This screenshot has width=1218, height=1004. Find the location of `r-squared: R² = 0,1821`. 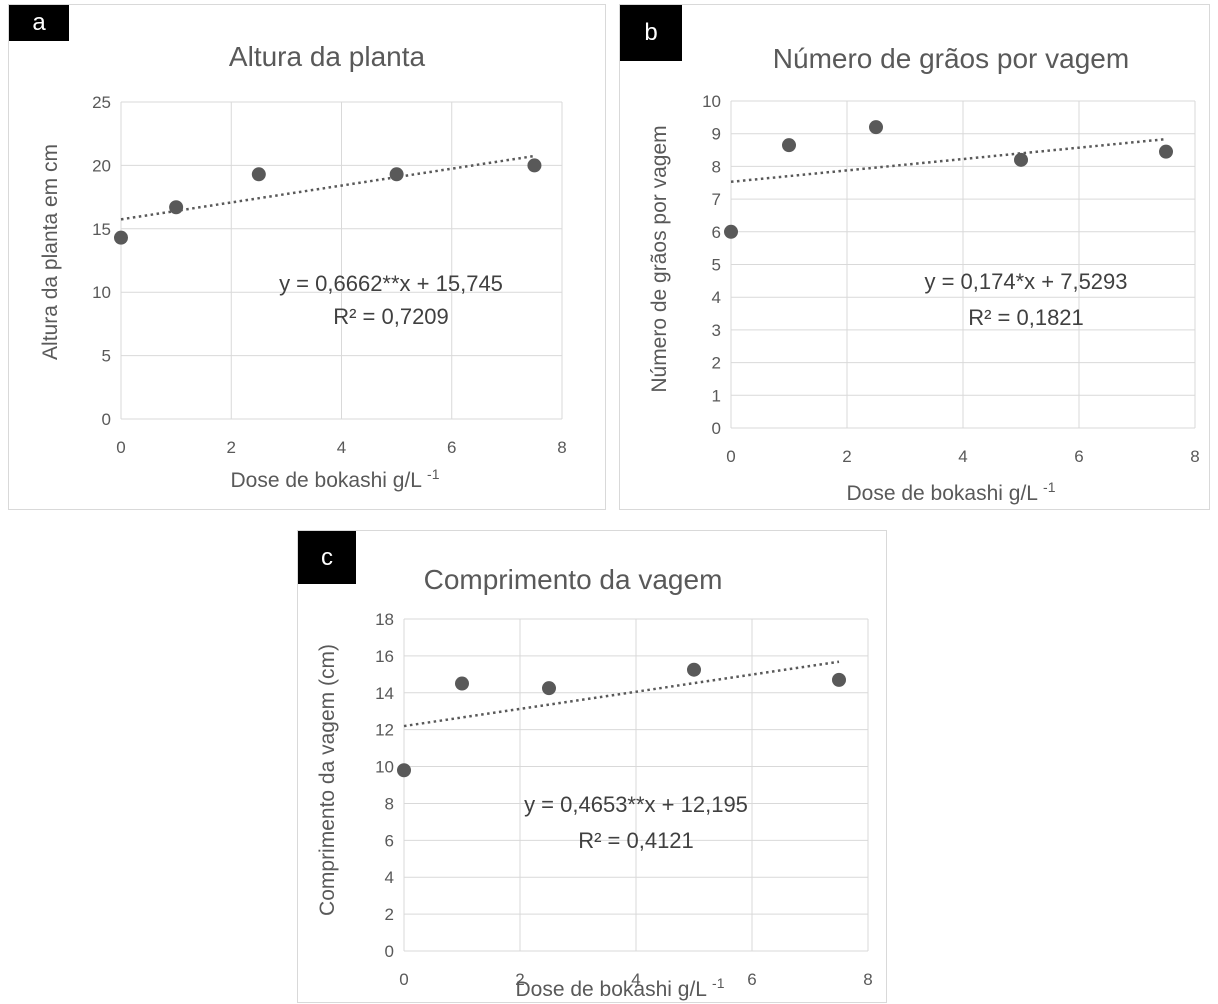

r-squared: R² = 0,1821 is located at coordinates (1026, 317).